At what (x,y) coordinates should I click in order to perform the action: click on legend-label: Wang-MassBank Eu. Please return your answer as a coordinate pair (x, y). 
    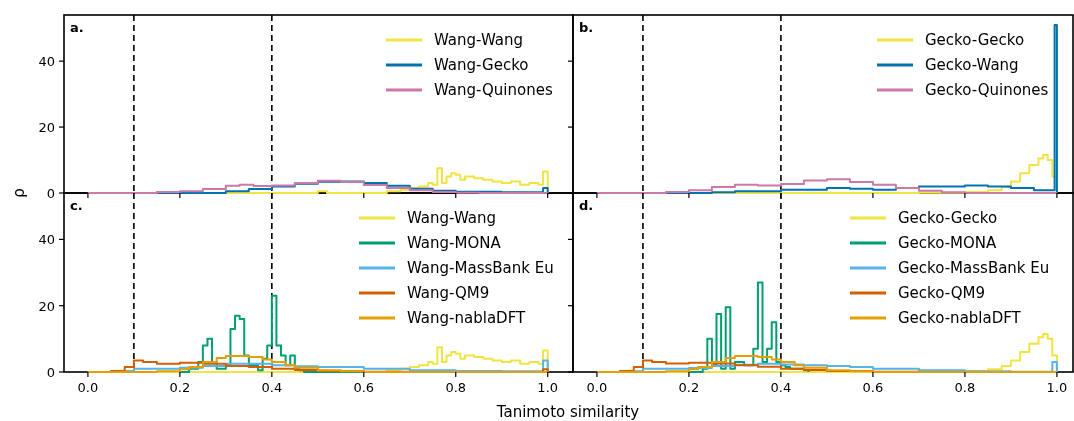
    Looking at the image, I should click on (480, 268).